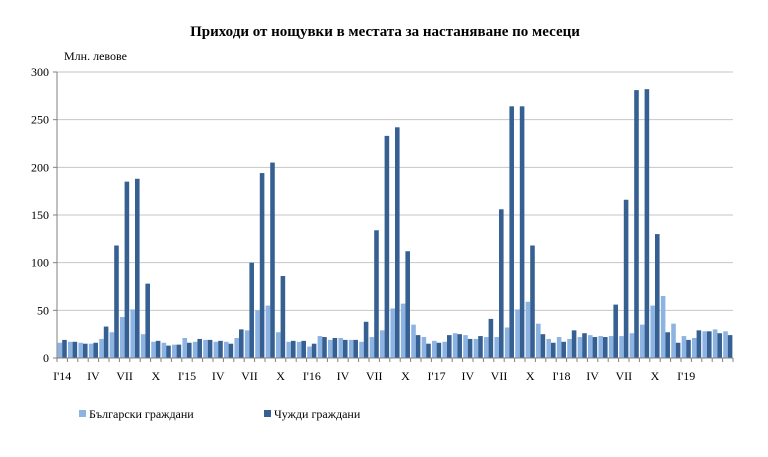 This screenshot has width=768, height=457. Describe the element at coordinates (62, 376) in the screenshot. I see `x-tick-label: I'14` at that location.